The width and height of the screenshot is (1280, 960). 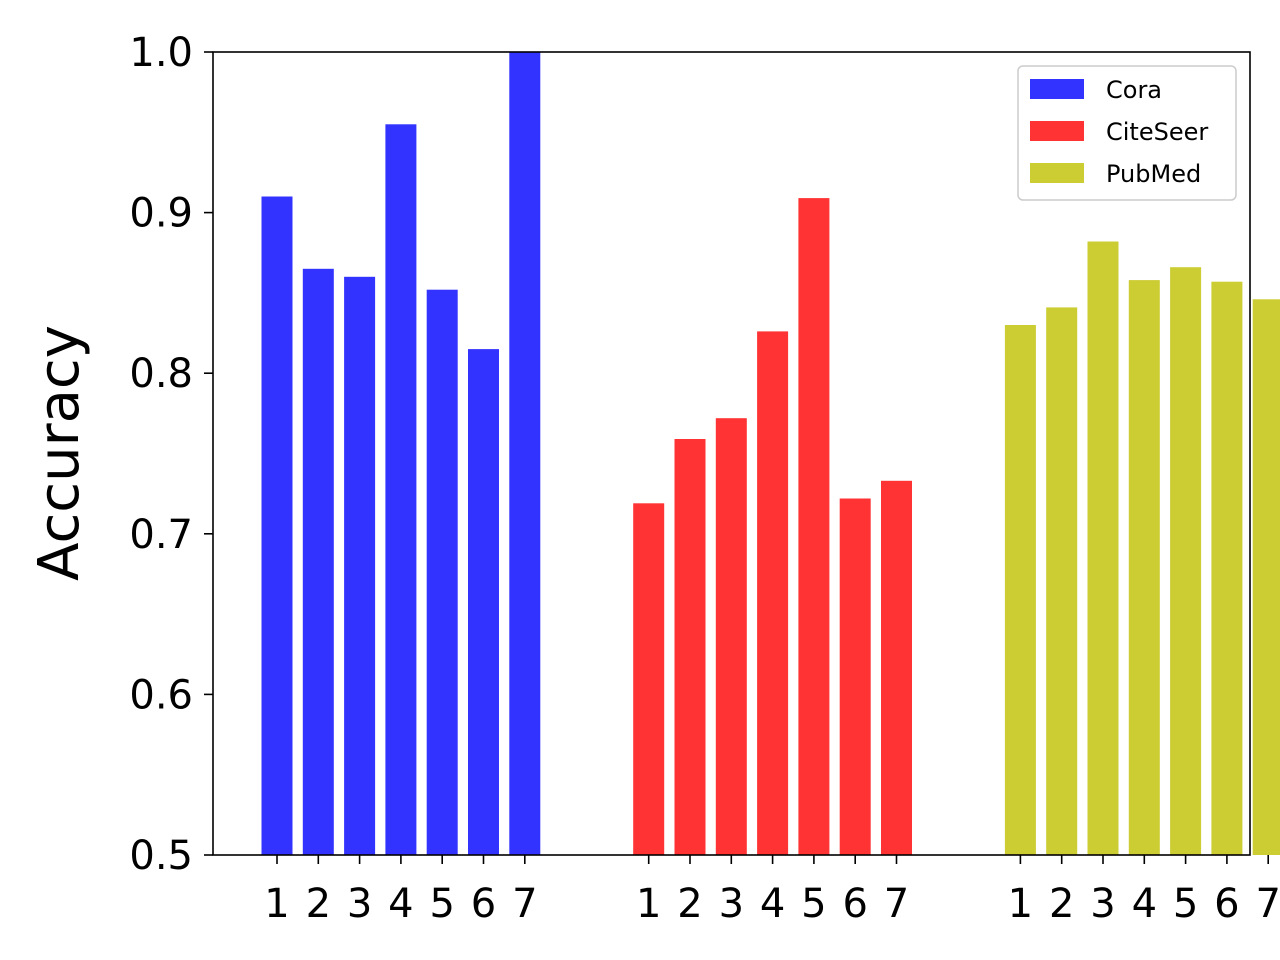 I want to click on legend-swatch-pubmed, so click(x=1057, y=173).